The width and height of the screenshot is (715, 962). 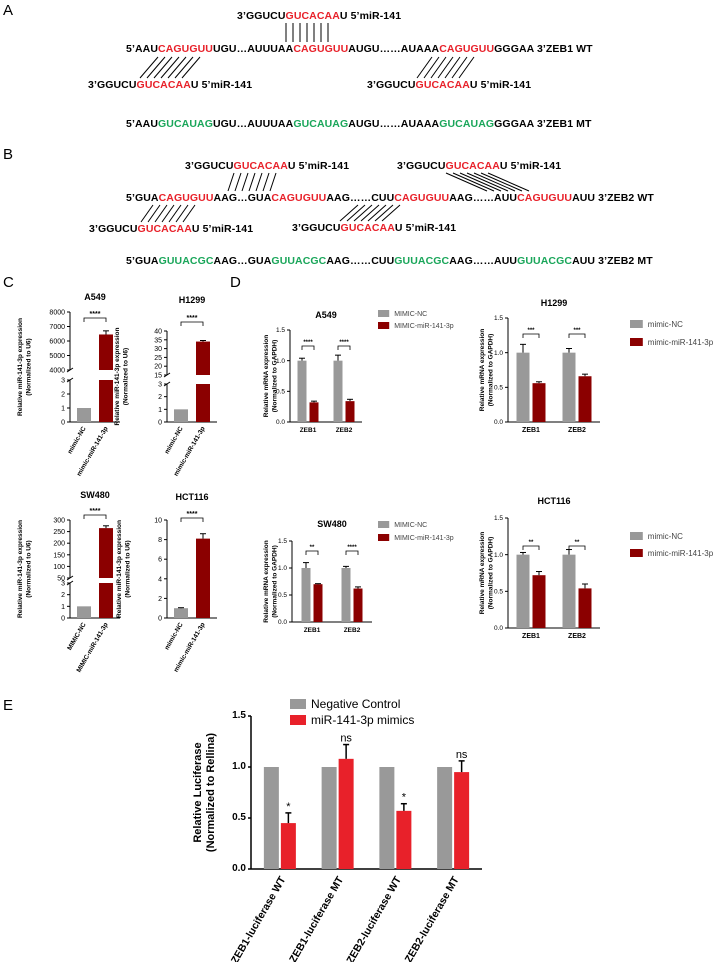 What do you see at coordinates (59, 555) in the screenshot?
I see `y-tick-label: 150` at bounding box center [59, 555].